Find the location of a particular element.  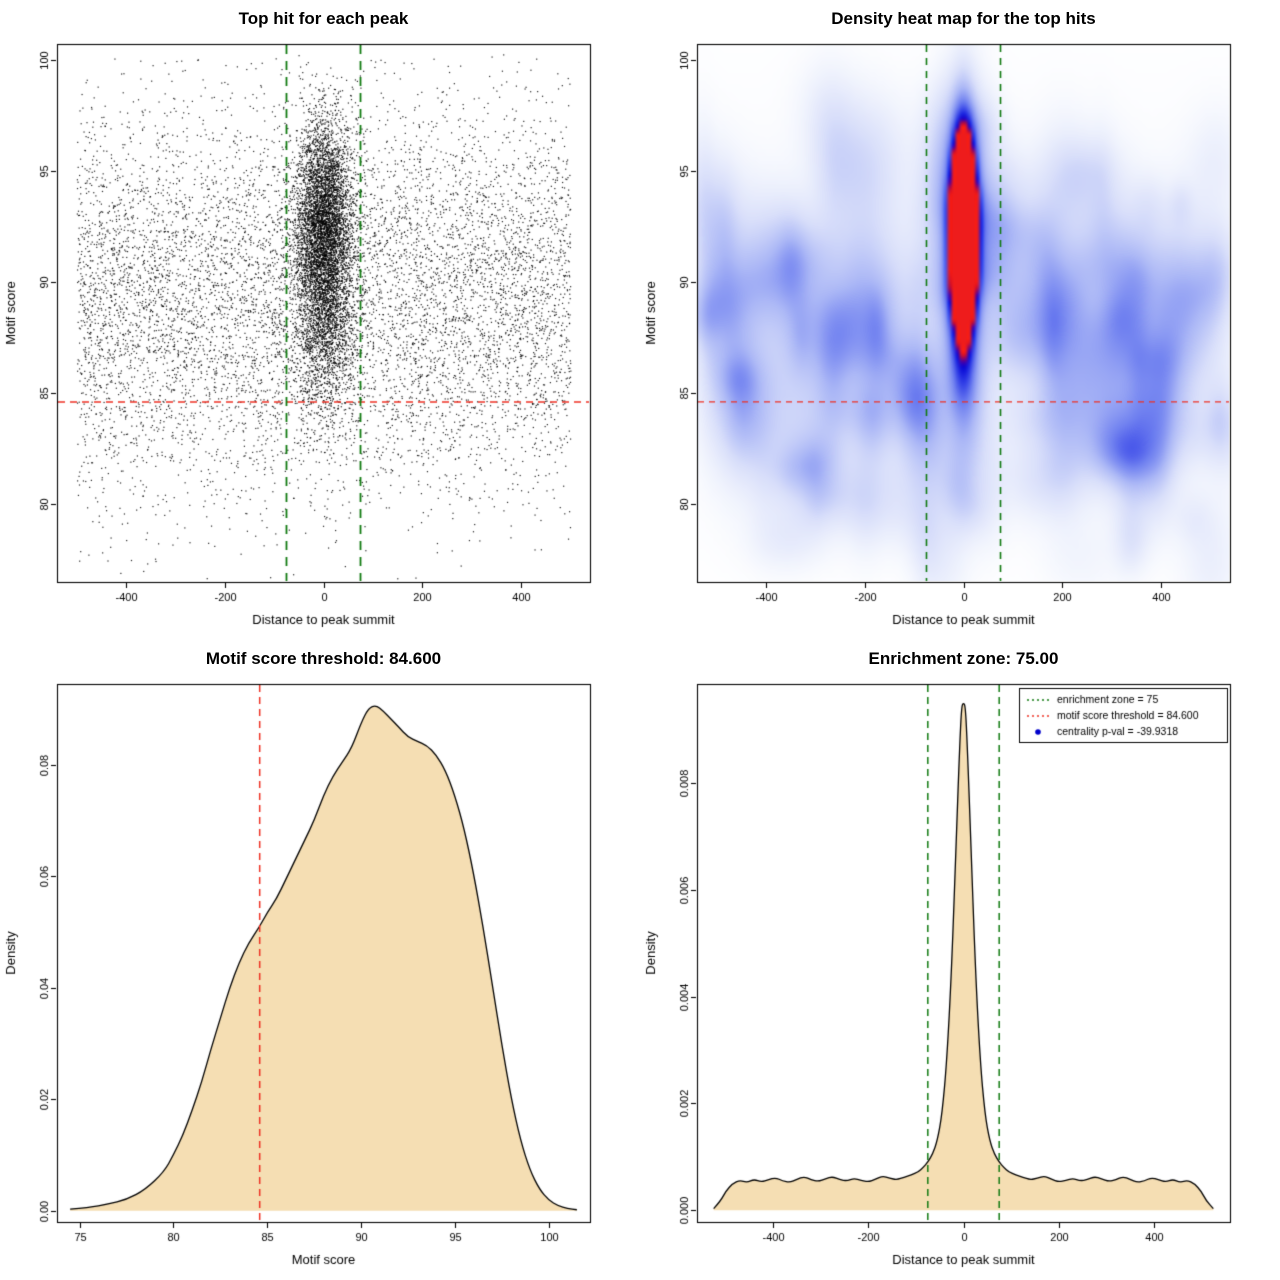

heatmap-title: Density heat map for the top hits is located at coordinates (963, 18).